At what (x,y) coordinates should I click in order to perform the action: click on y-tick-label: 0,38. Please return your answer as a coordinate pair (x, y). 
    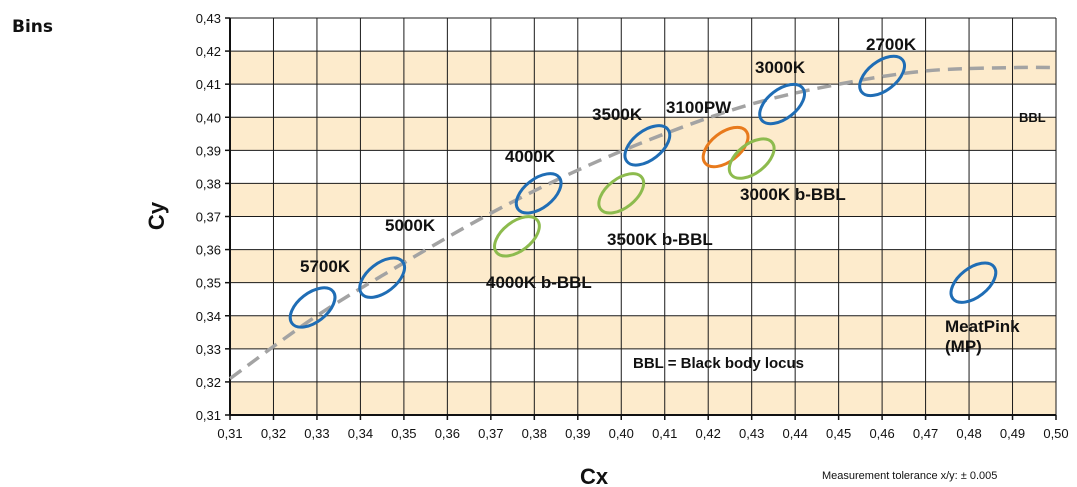
    Looking at the image, I should click on (208, 183).